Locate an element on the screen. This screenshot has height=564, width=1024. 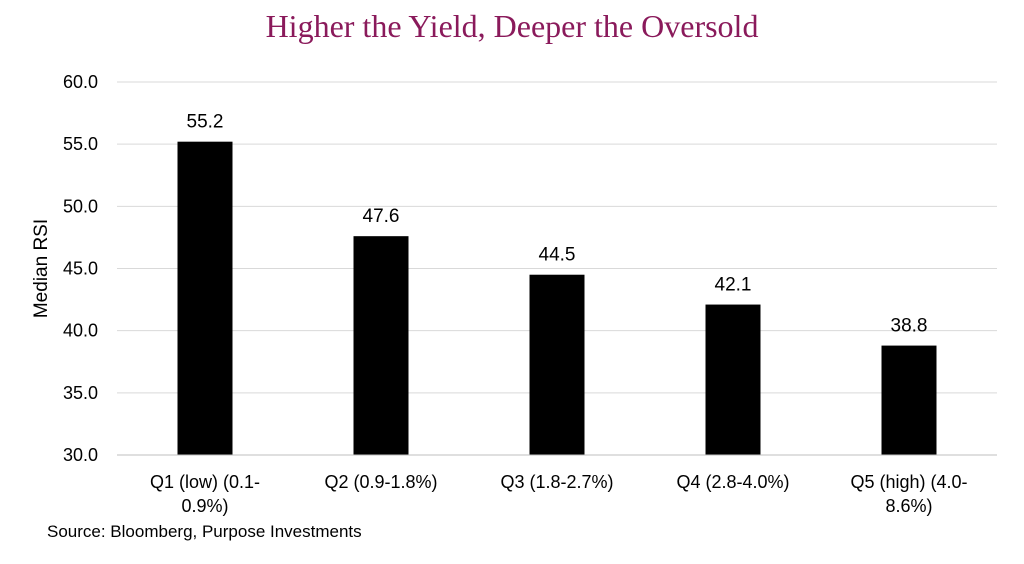
x-tick-label: Q5 (high) (4.0- is located at coordinates (908, 482).